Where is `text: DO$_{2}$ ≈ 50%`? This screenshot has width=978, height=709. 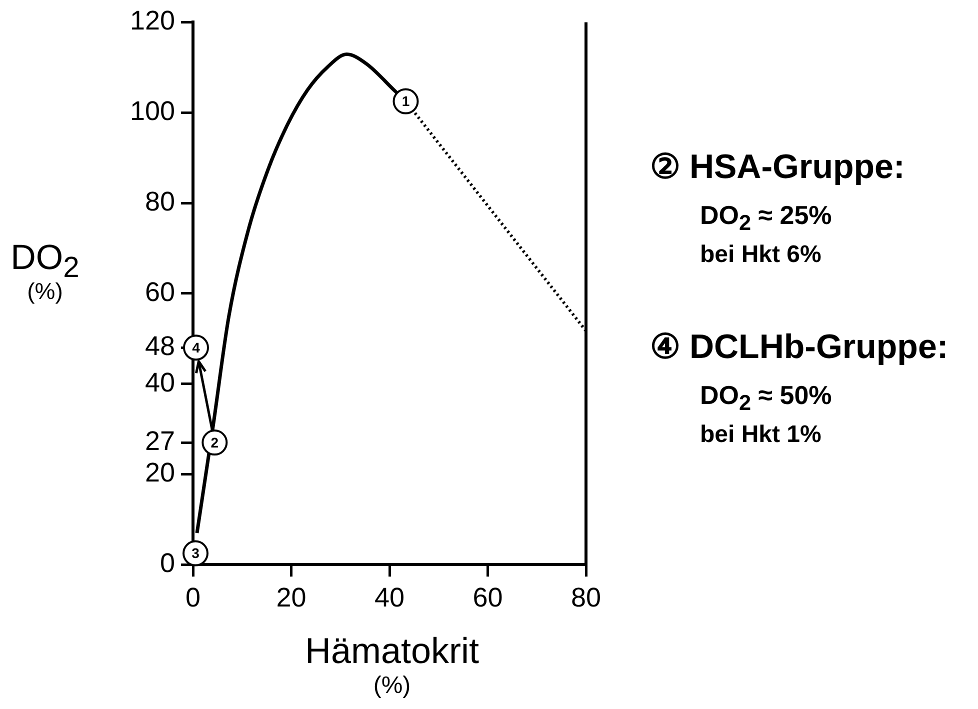
text: DO$_{2}$ ≈ 50% is located at coordinates (766, 398).